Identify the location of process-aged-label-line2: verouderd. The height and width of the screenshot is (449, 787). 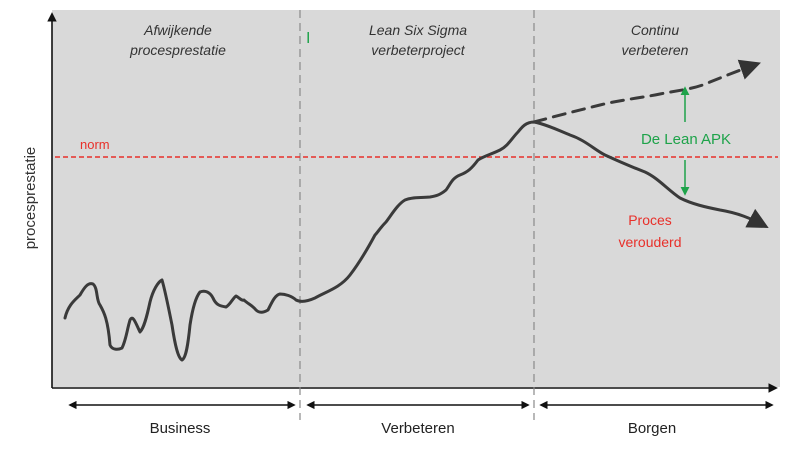
(649, 242).